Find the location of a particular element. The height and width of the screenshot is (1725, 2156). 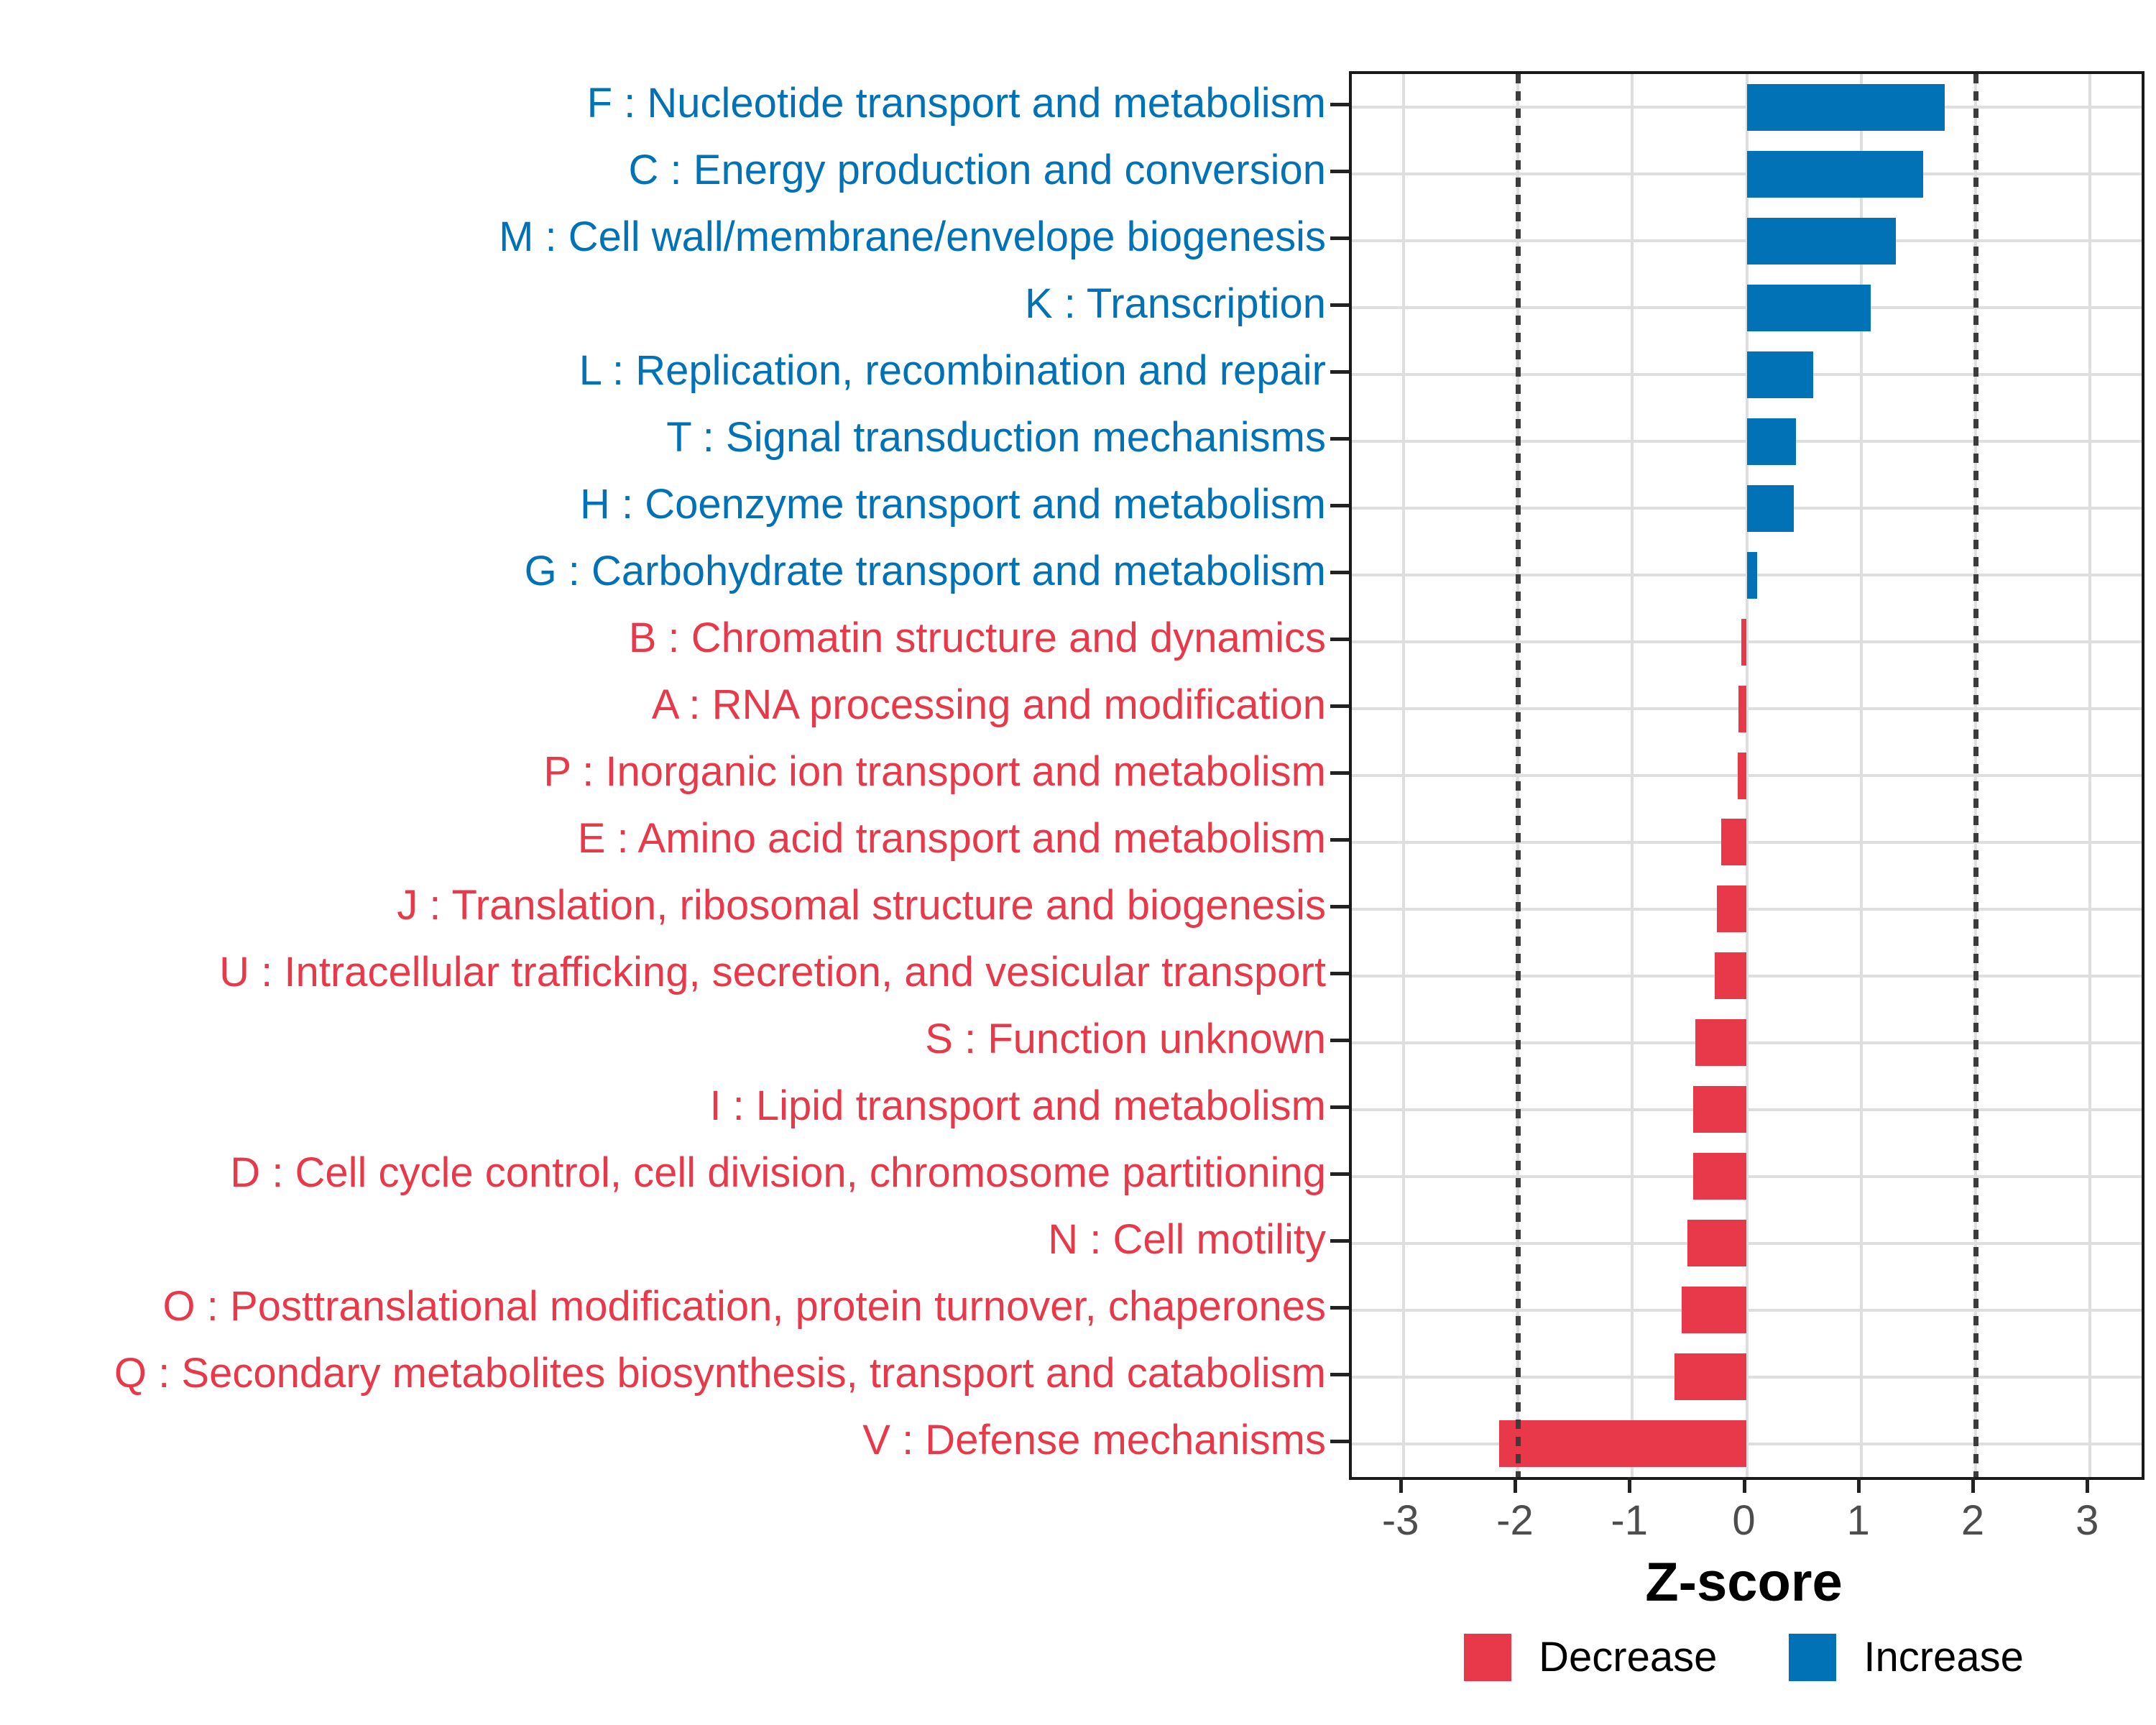

bar-J is located at coordinates (1732, 909).